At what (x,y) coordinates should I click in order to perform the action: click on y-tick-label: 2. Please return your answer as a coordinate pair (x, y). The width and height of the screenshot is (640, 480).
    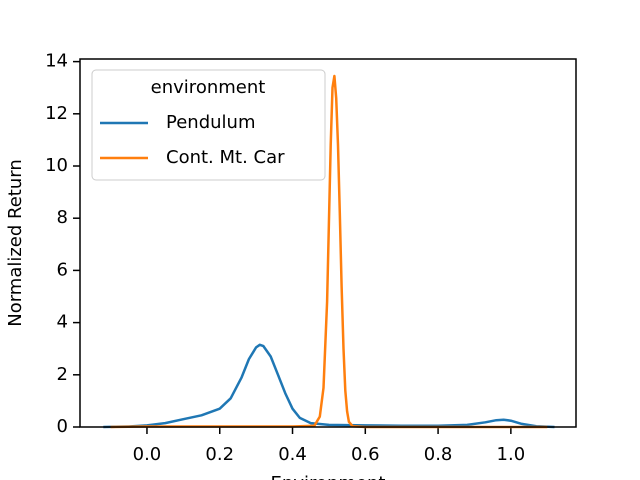
    Looking at the image, I should click on (62, 374).